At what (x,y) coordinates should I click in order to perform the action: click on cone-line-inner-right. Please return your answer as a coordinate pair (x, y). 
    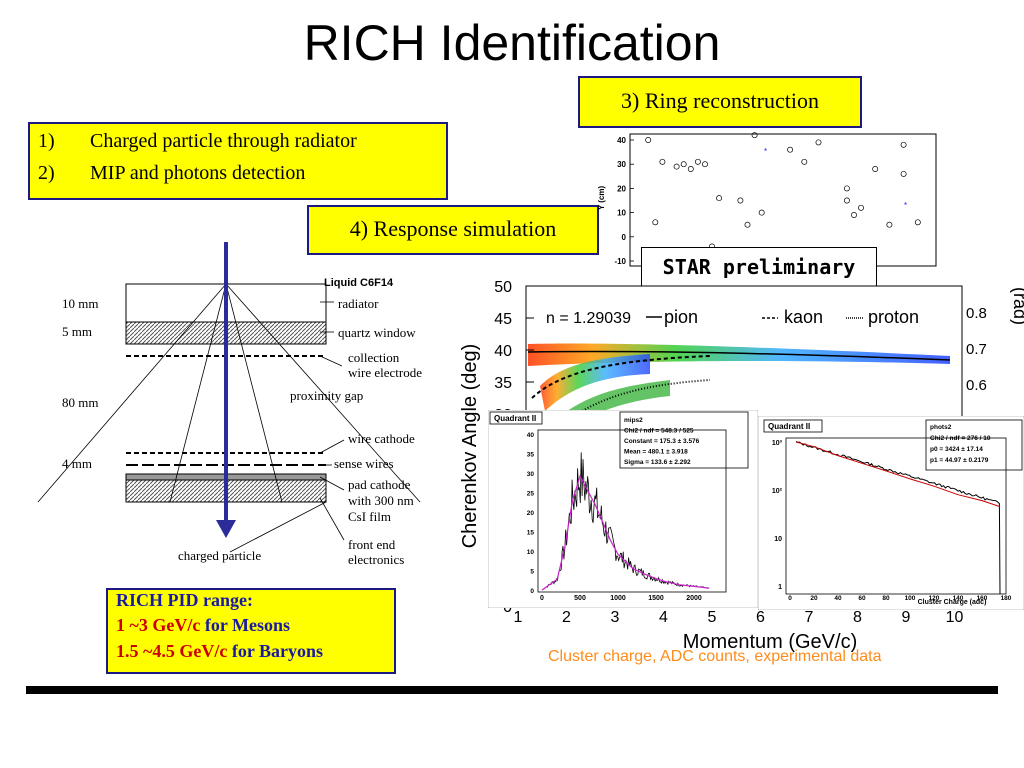
    Looking at the image, I should click on (254, 393).